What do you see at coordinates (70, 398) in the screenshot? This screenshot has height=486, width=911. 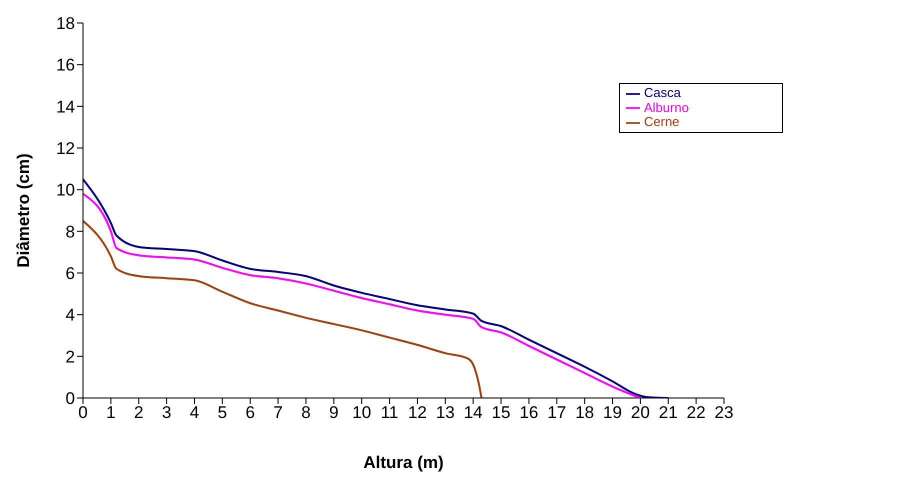 I see `y-tick-label: 0` at bounding box center [70, 398].